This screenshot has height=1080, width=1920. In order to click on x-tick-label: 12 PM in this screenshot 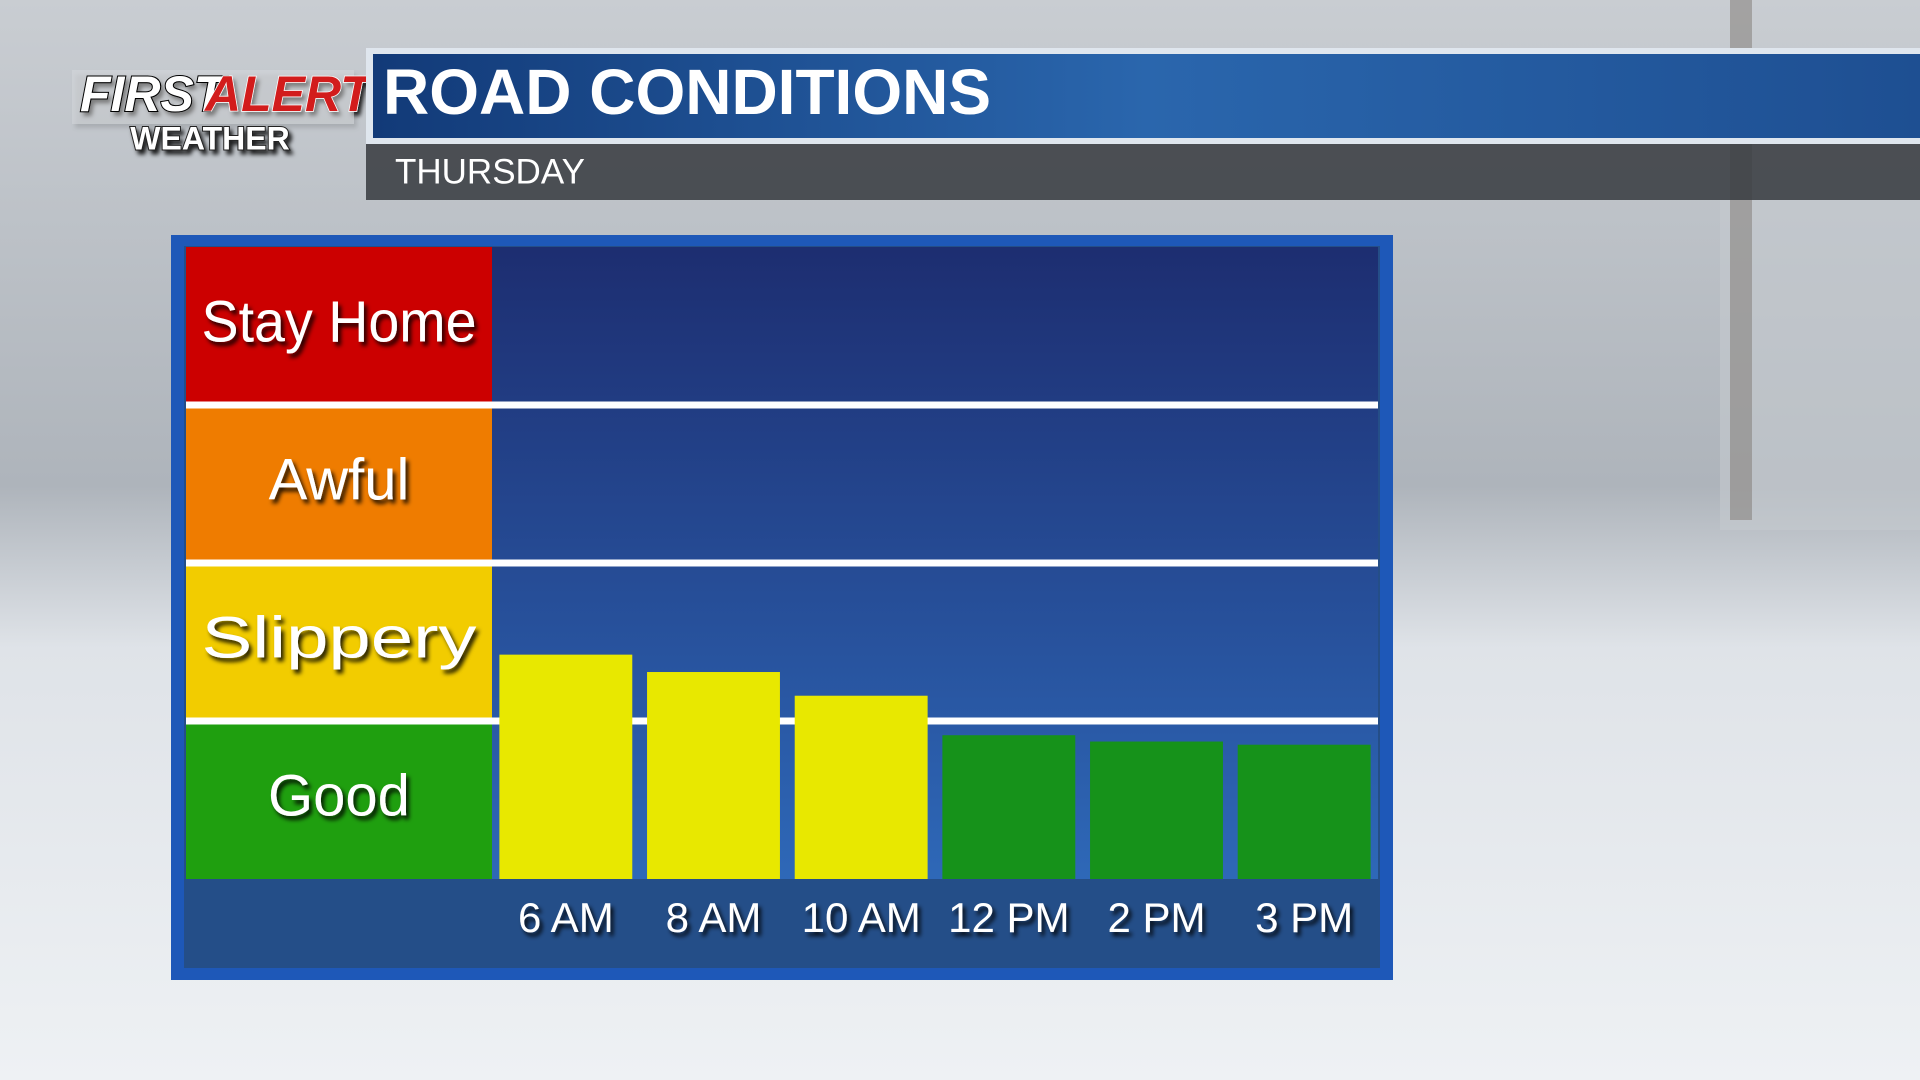, I will do `click(1008, 917)`.